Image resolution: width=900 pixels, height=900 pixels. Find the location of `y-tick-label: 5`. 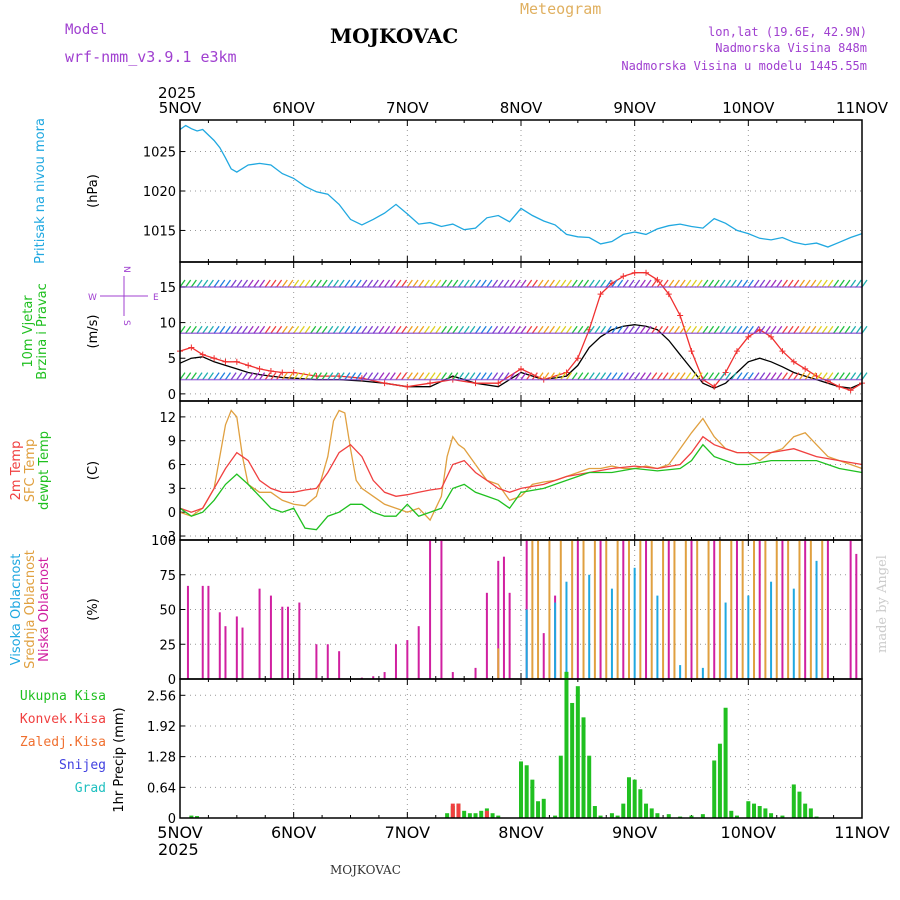

y-tick-label: 5 is located at coordinates (172, 359).